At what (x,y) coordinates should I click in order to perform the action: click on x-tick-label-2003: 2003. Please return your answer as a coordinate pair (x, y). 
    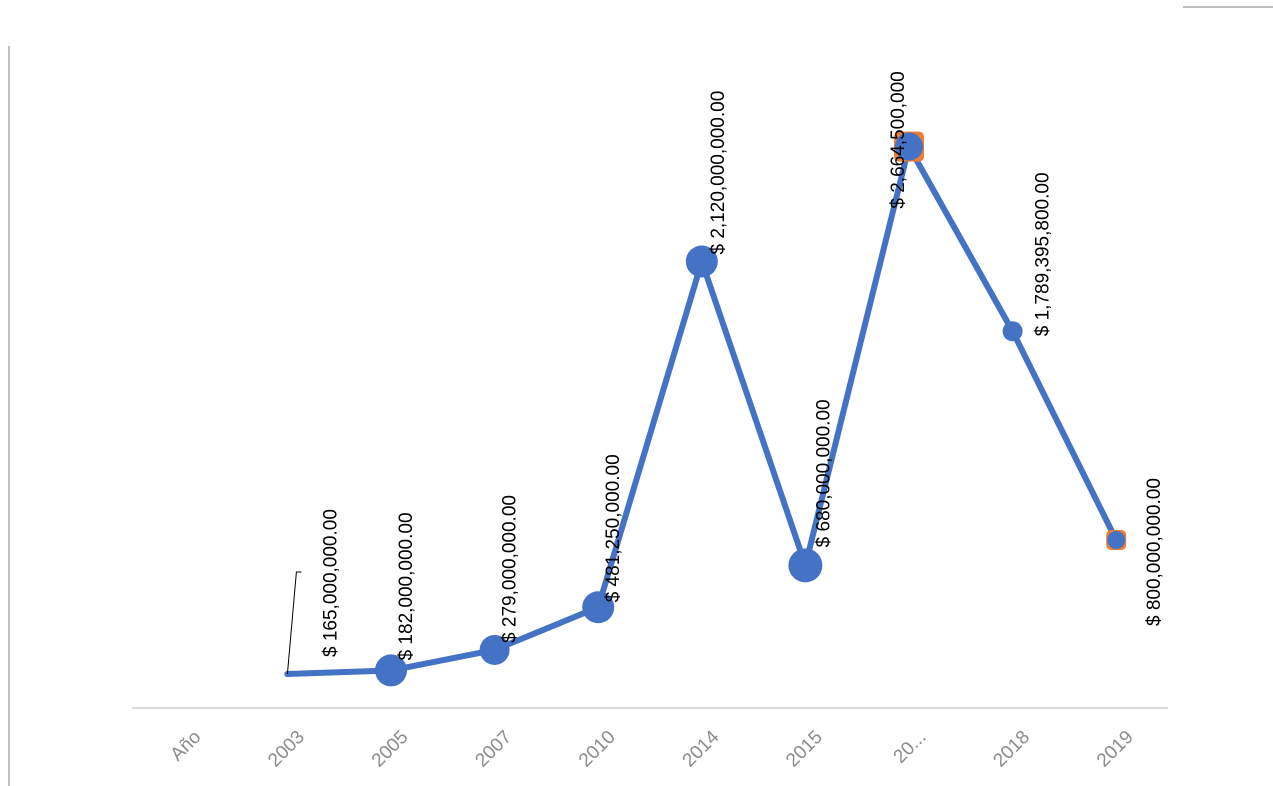
    Looking at the image, I should click on (286, 749).